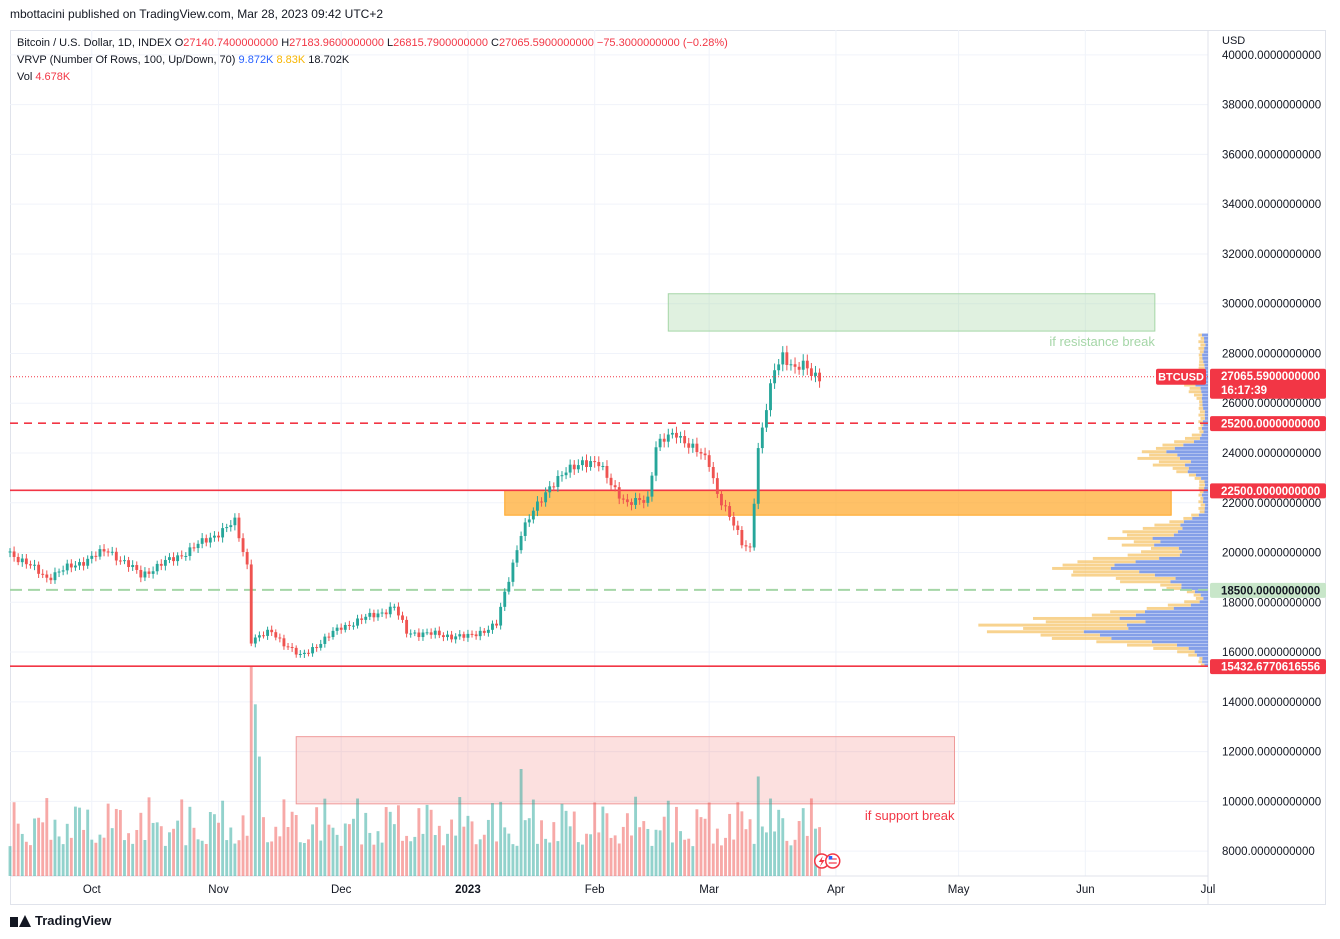  I want to click on low-value: 26815.7900000000, so click(440, 43).